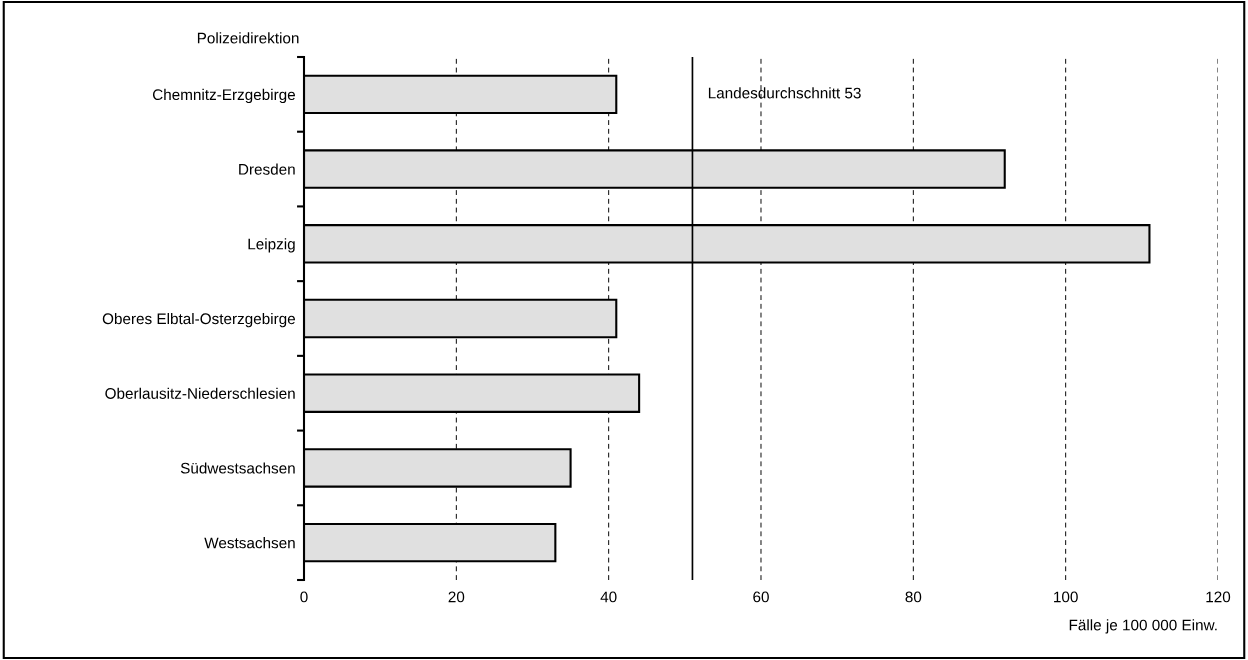 This screenshot has width=1248, height=660. Describe the element at coordinates (1143, 626) in the screenshot. I see `x-axis-title: Fälle je 100 000 Einw.` at that location.